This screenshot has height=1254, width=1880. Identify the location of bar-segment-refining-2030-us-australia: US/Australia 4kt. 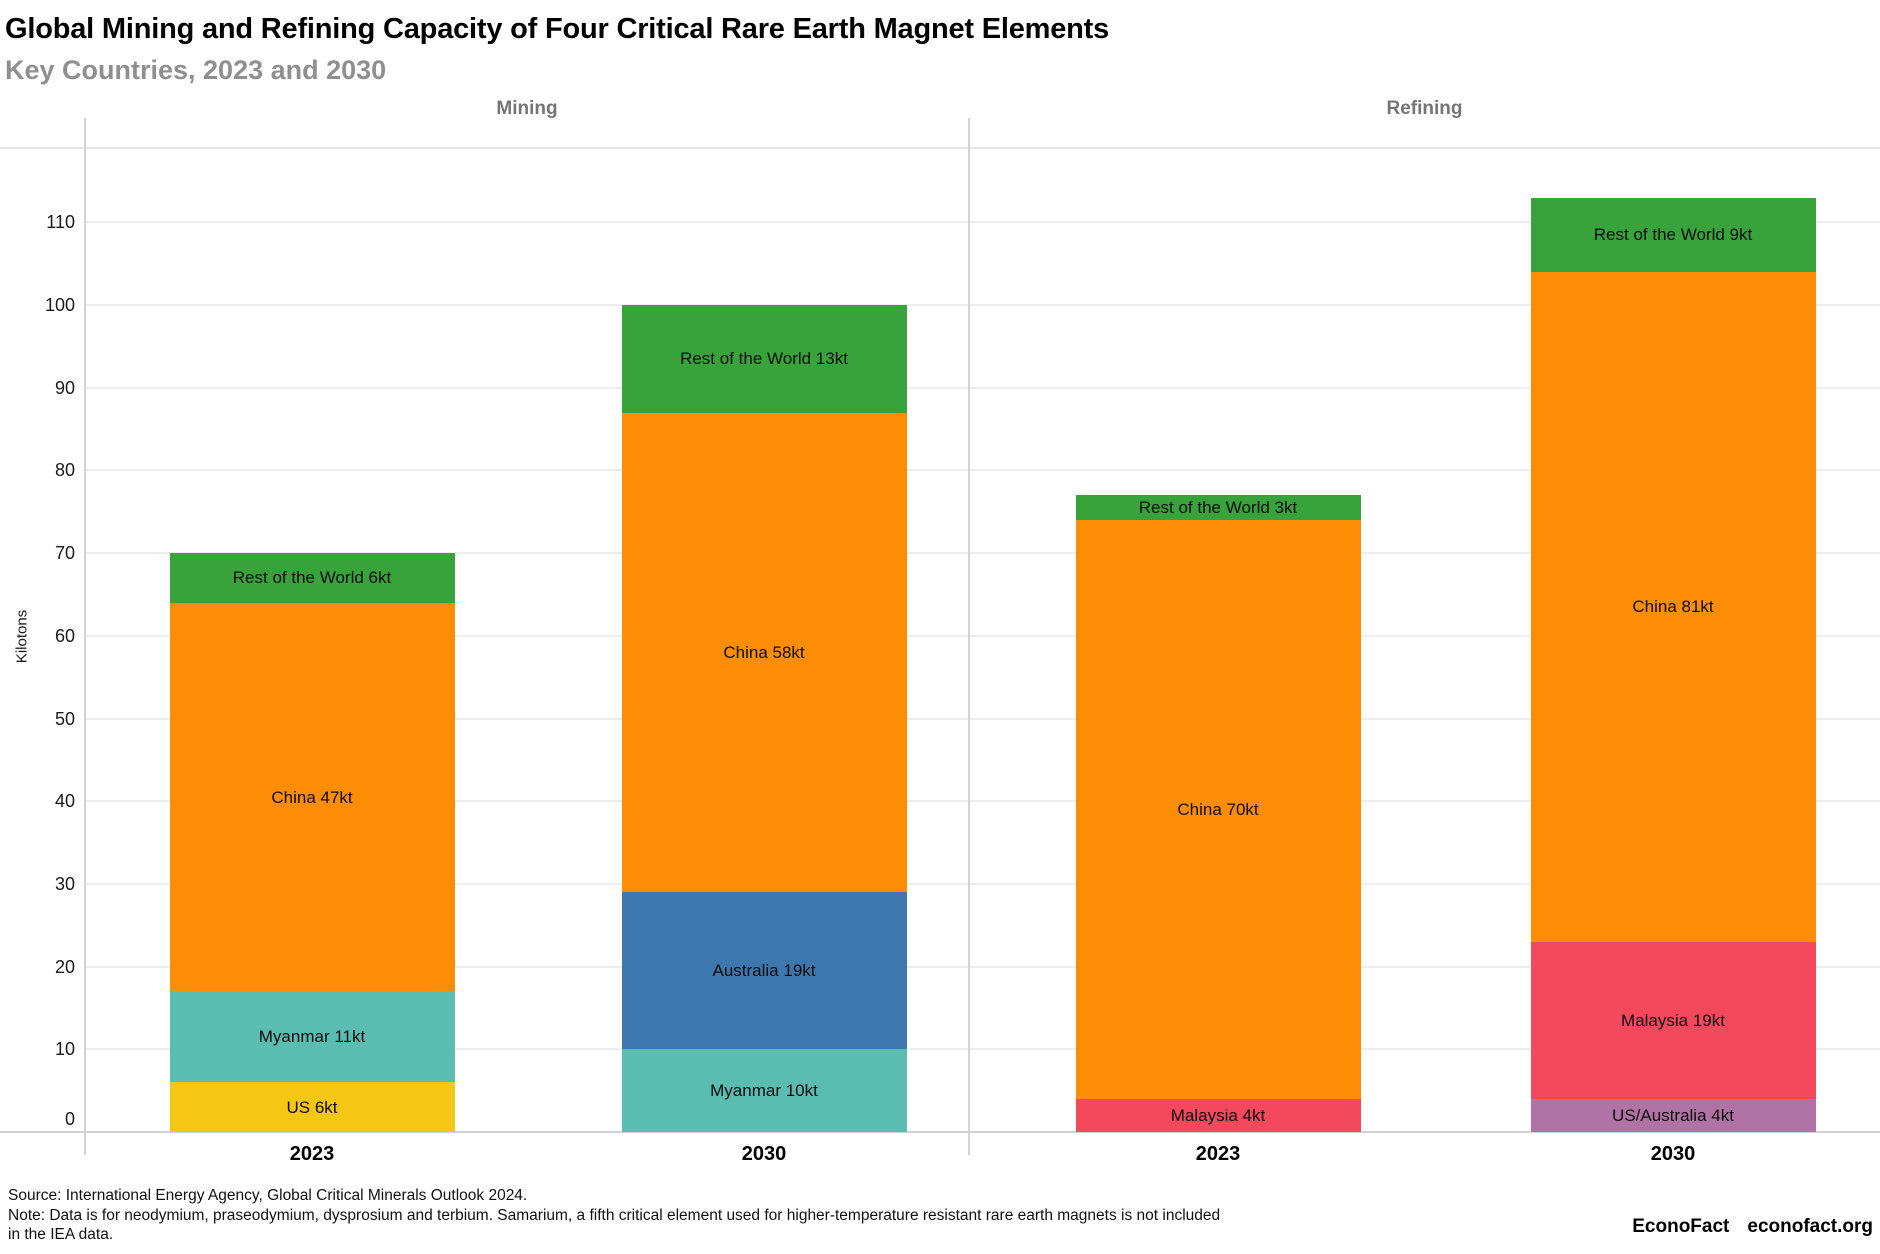
(1673, 1115).